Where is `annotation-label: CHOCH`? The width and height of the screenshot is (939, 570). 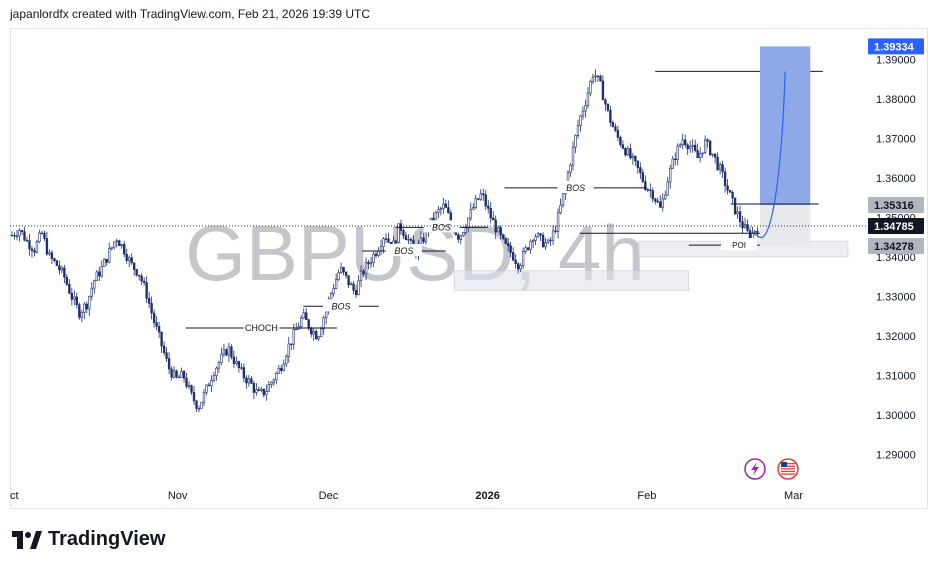
annotation-label: CHOCH is located at coordinates (261, 328).